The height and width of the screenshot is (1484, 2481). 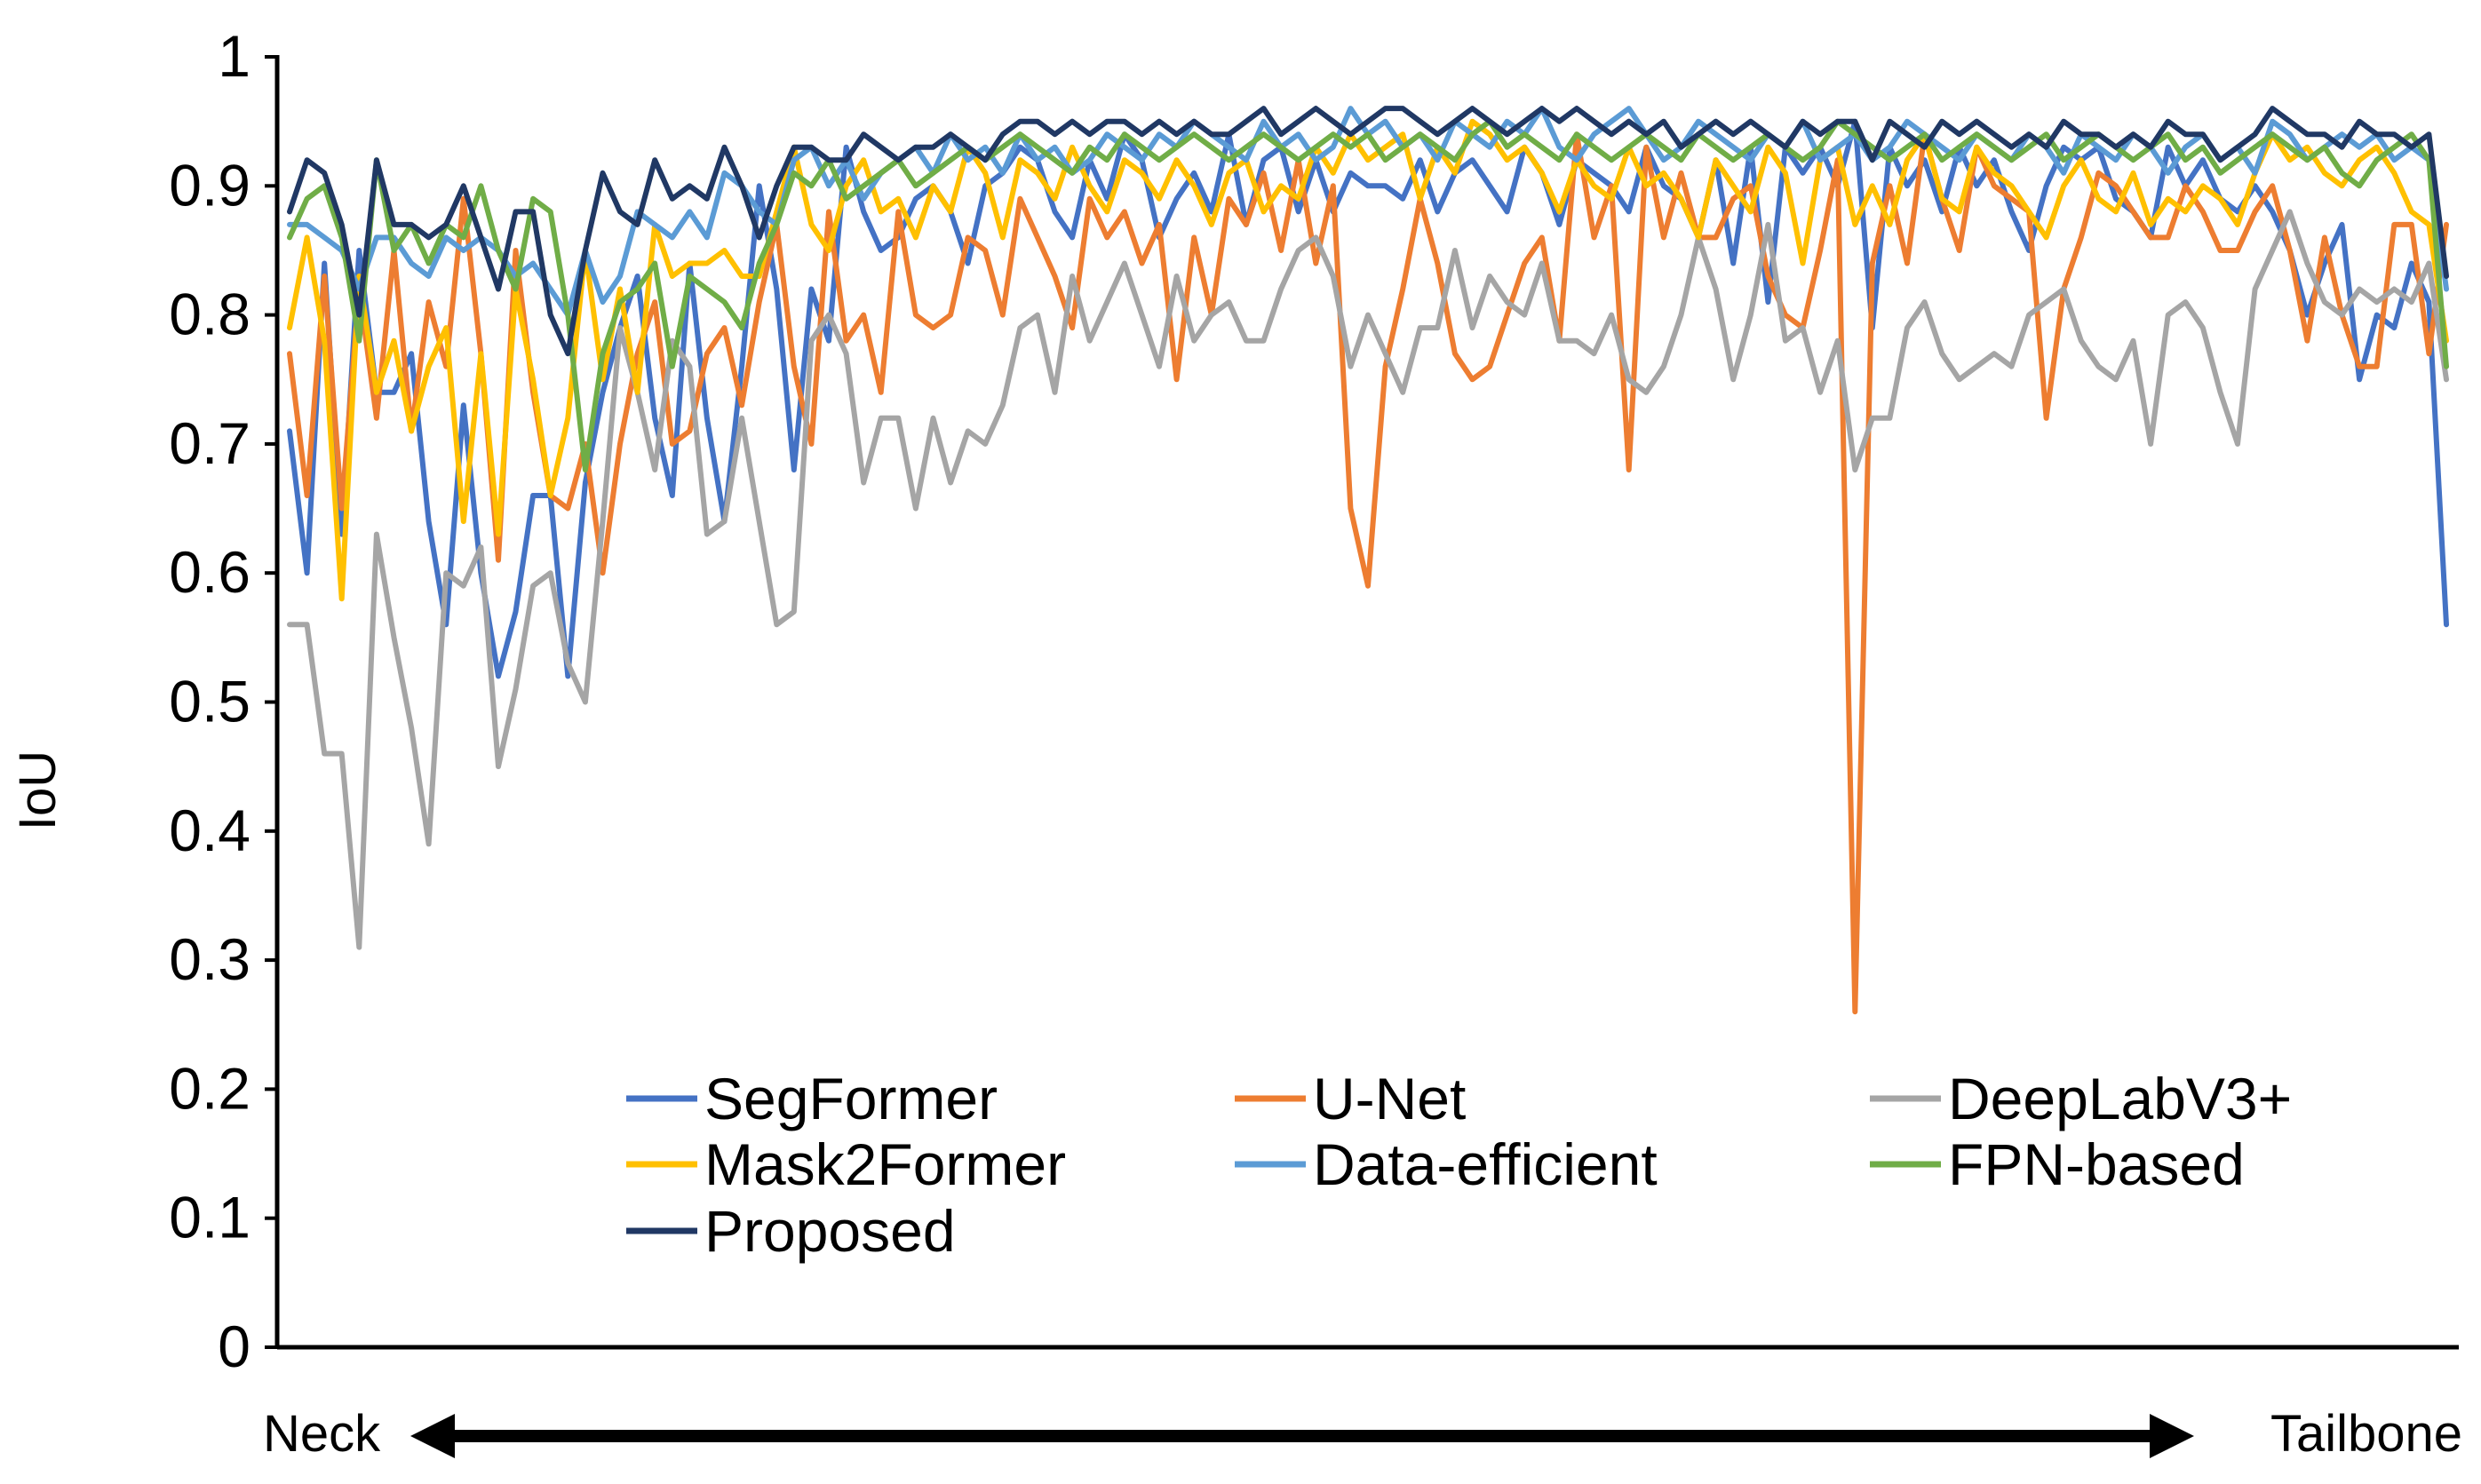 I want to click on y-tick-label: 0.6, so click(x=210, y=572).